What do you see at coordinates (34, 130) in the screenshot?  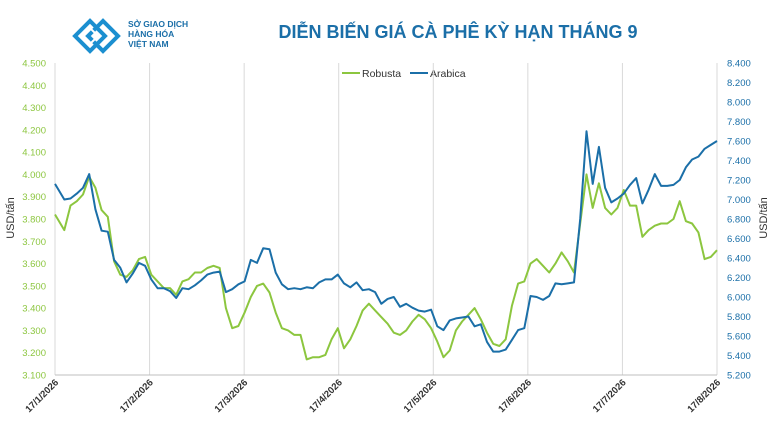 I see `y-left-tick-label: 4.200` at bounding box center [34, 130].